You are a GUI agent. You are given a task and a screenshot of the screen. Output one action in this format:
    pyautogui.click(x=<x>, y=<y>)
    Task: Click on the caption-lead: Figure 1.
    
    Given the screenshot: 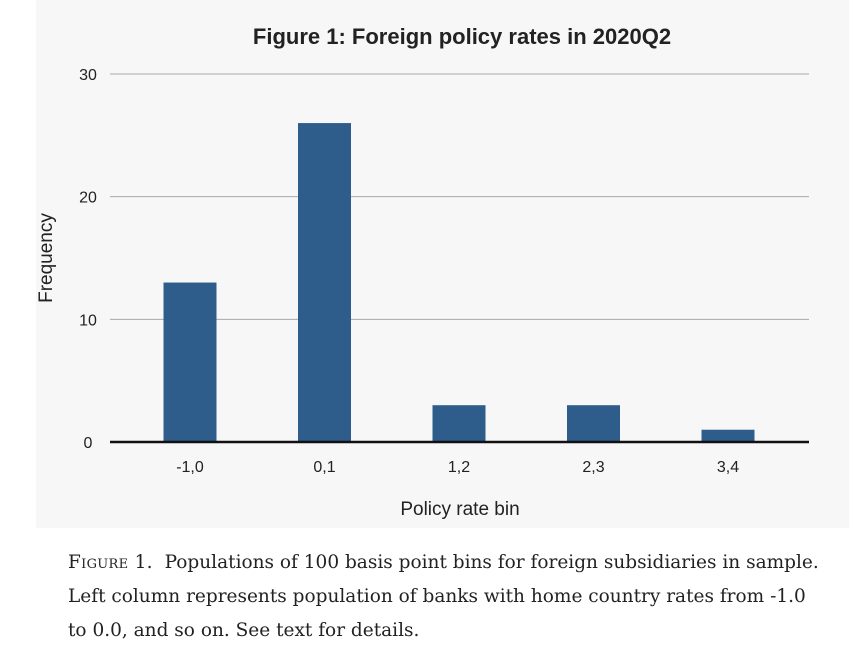 What is the action you would take?
    pyautogui.click(x=110, y=562)
    